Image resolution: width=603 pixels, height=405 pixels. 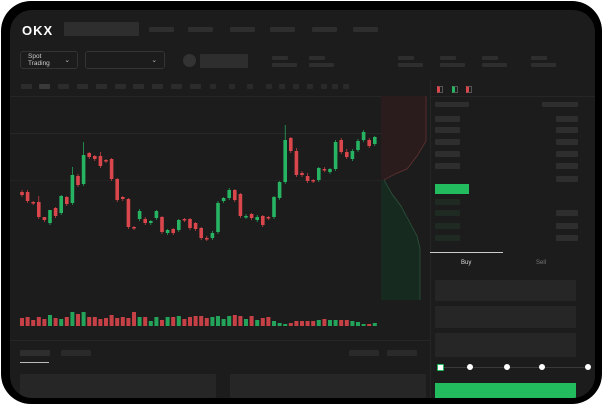 What do you see at coordinates (455, 89) in the screenshot?
I see `orderbook-bids-icon` at bounding box center [455, 89].